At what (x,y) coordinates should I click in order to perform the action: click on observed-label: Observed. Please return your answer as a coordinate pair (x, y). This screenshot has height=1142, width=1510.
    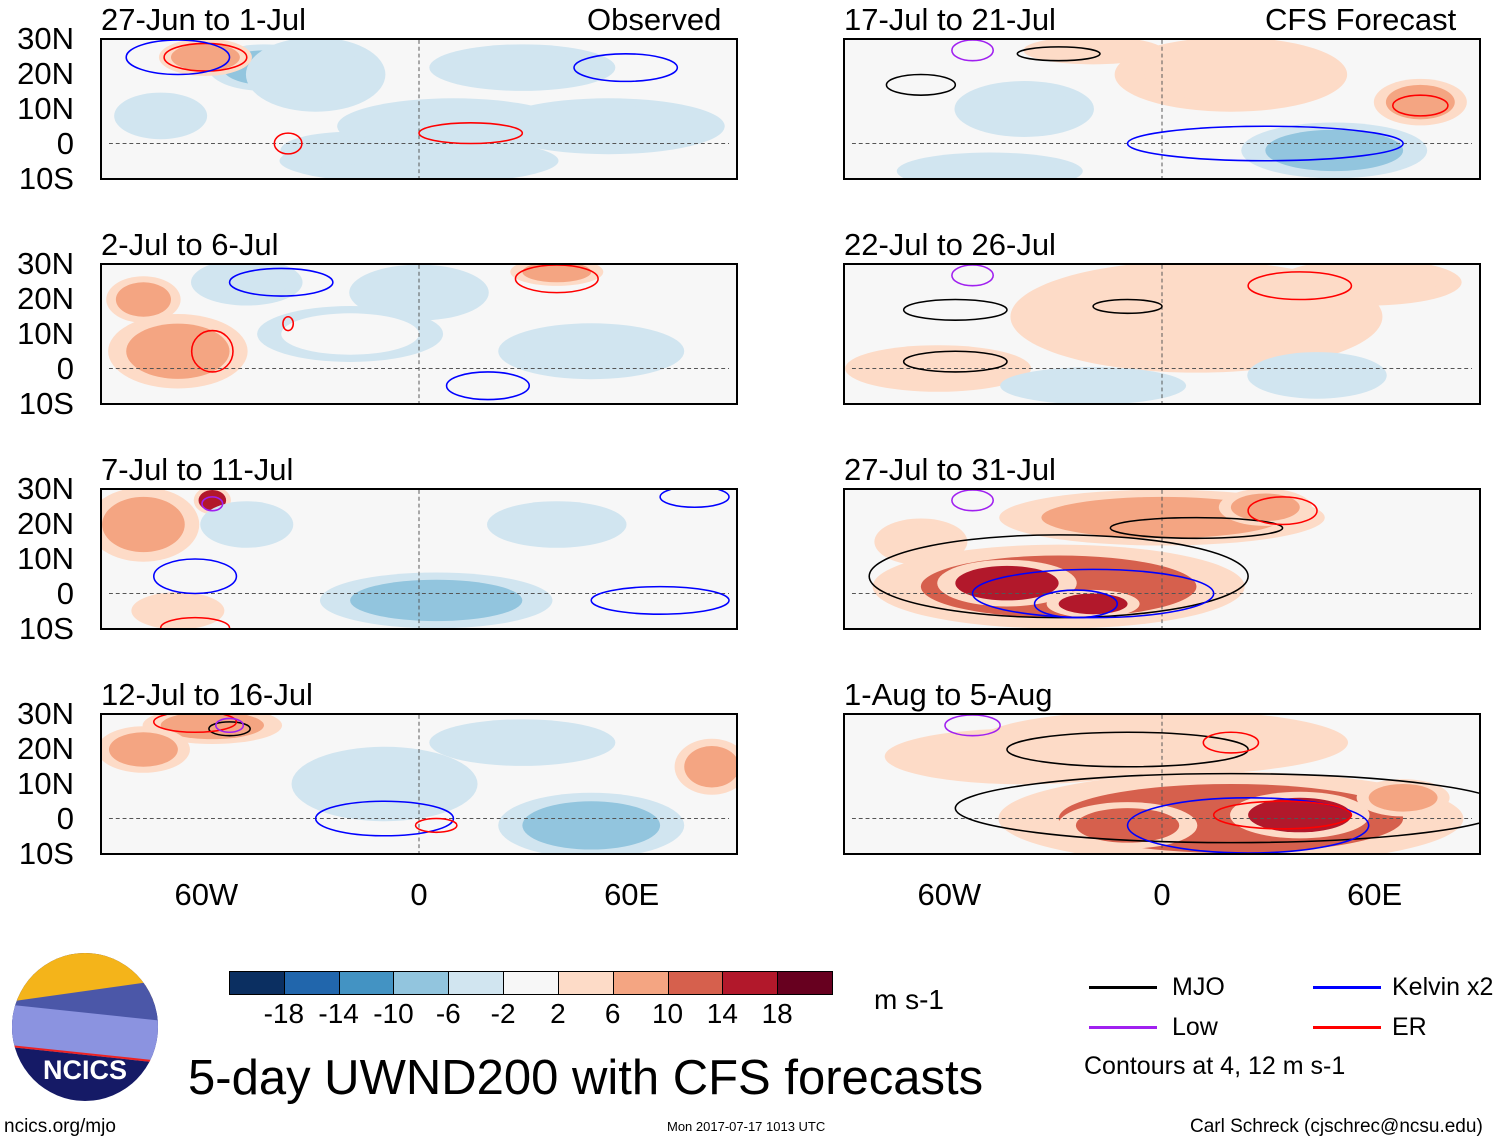
    Looking at the image, I should click on (654, 19).